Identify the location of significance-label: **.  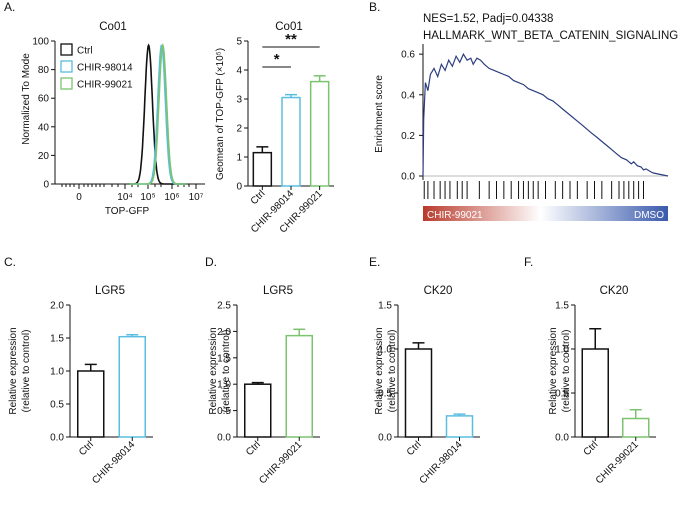
(291, 39).